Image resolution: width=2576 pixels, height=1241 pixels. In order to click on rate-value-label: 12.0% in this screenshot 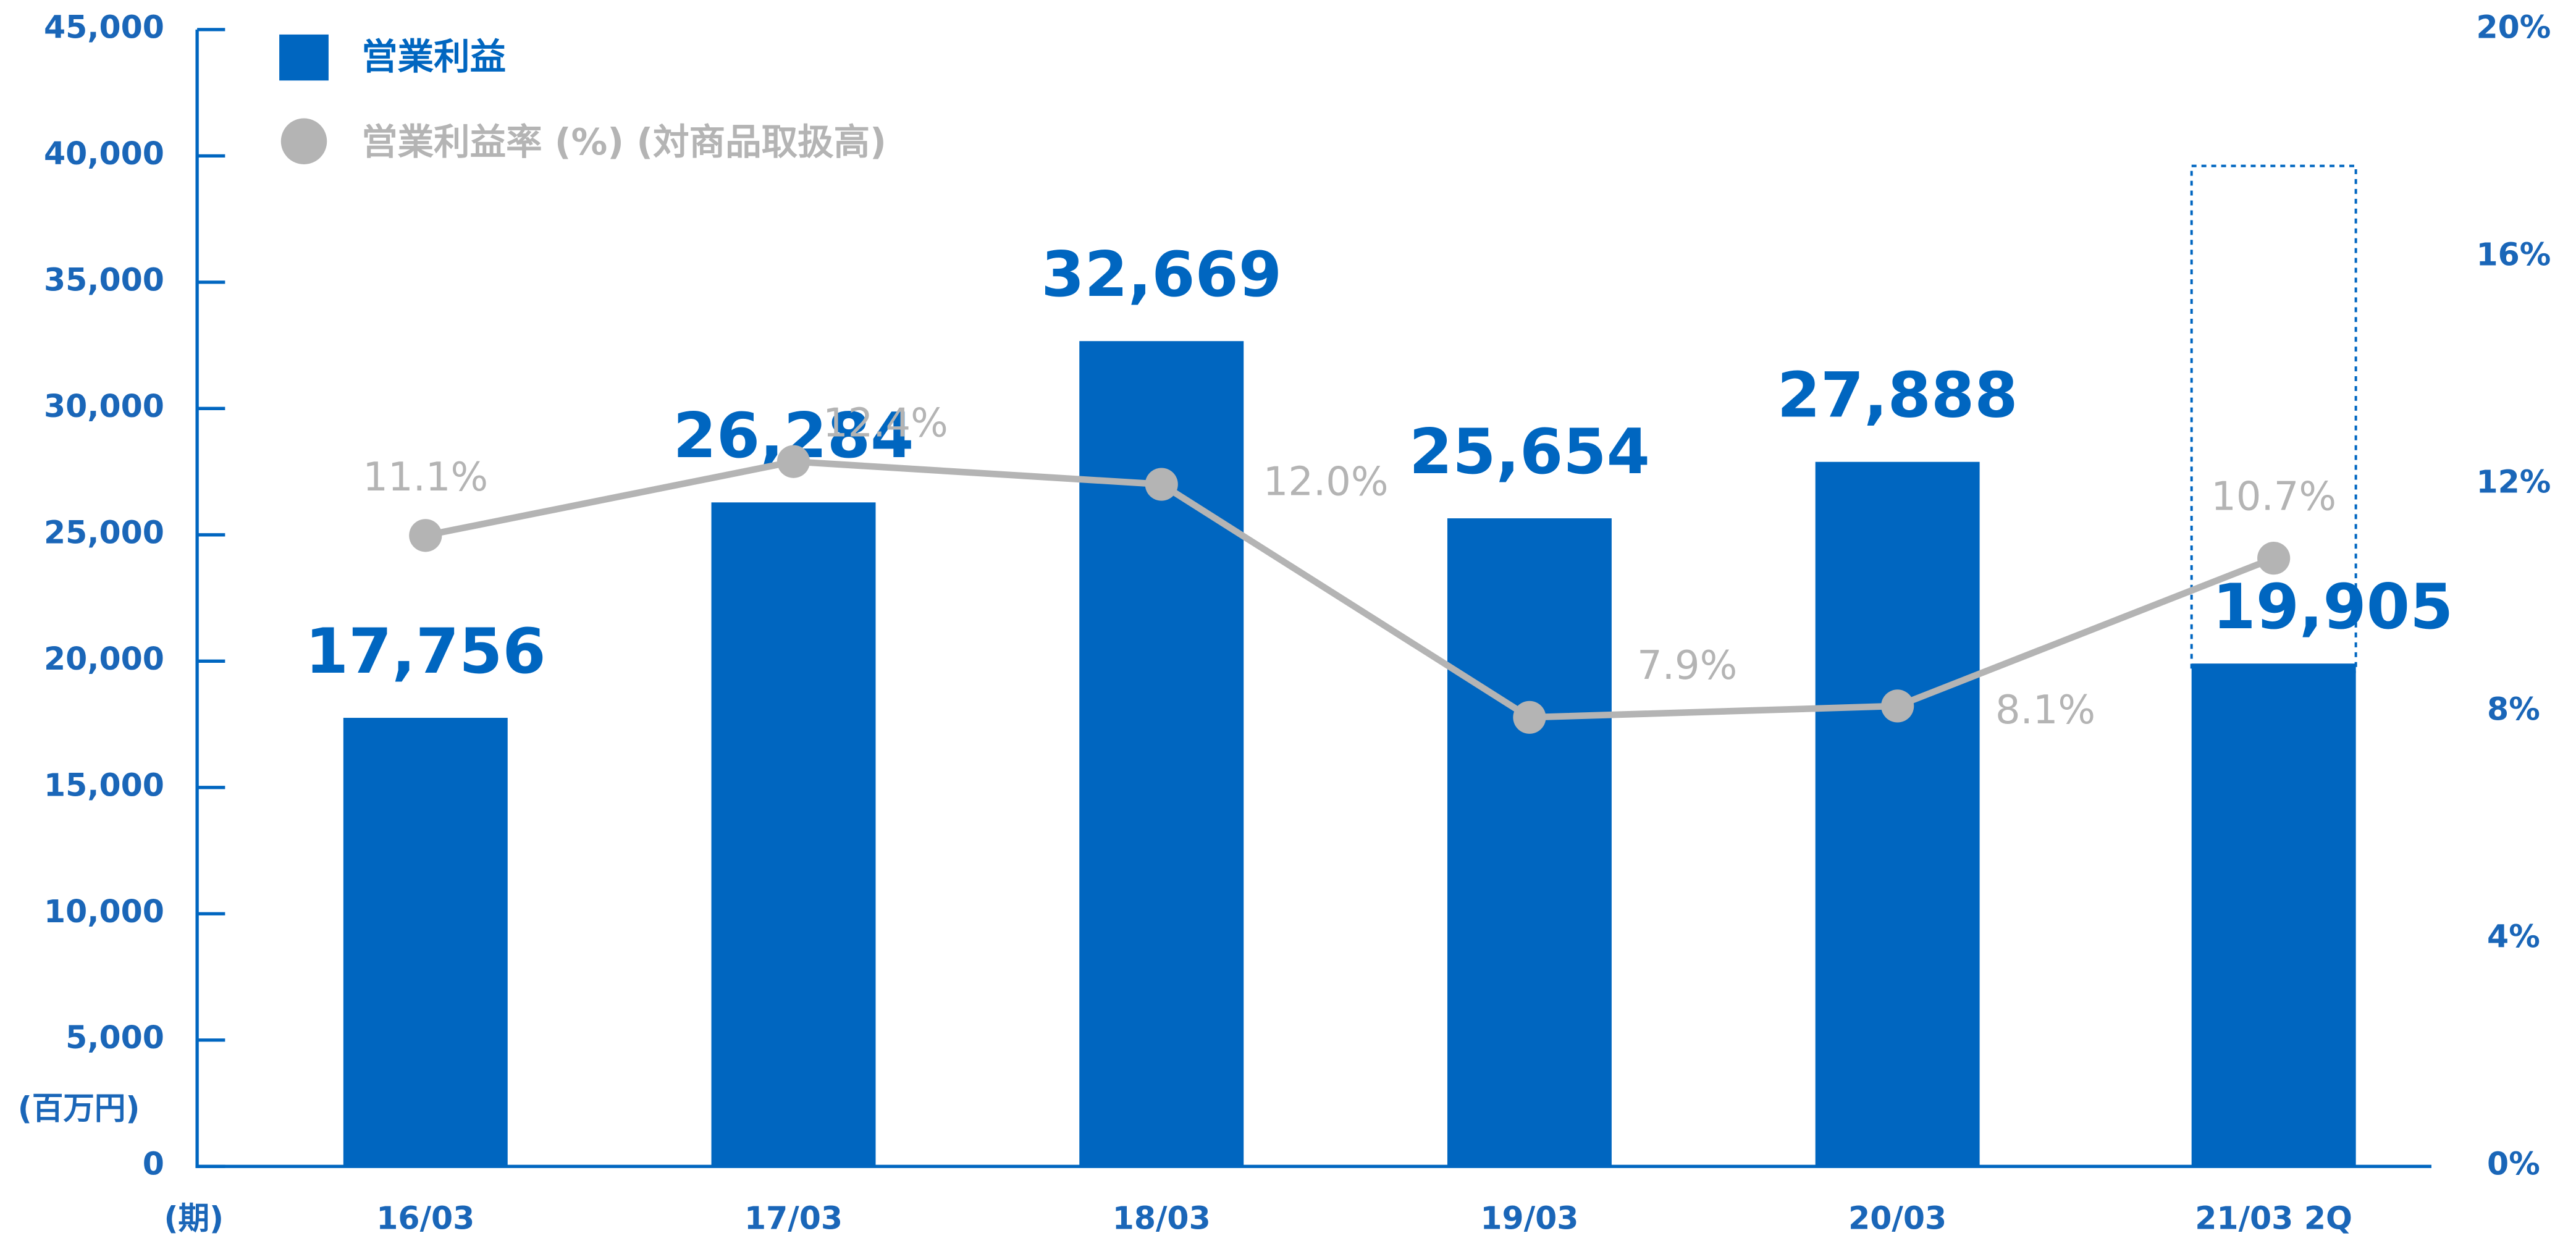, I will do `click(1326, 482)`.